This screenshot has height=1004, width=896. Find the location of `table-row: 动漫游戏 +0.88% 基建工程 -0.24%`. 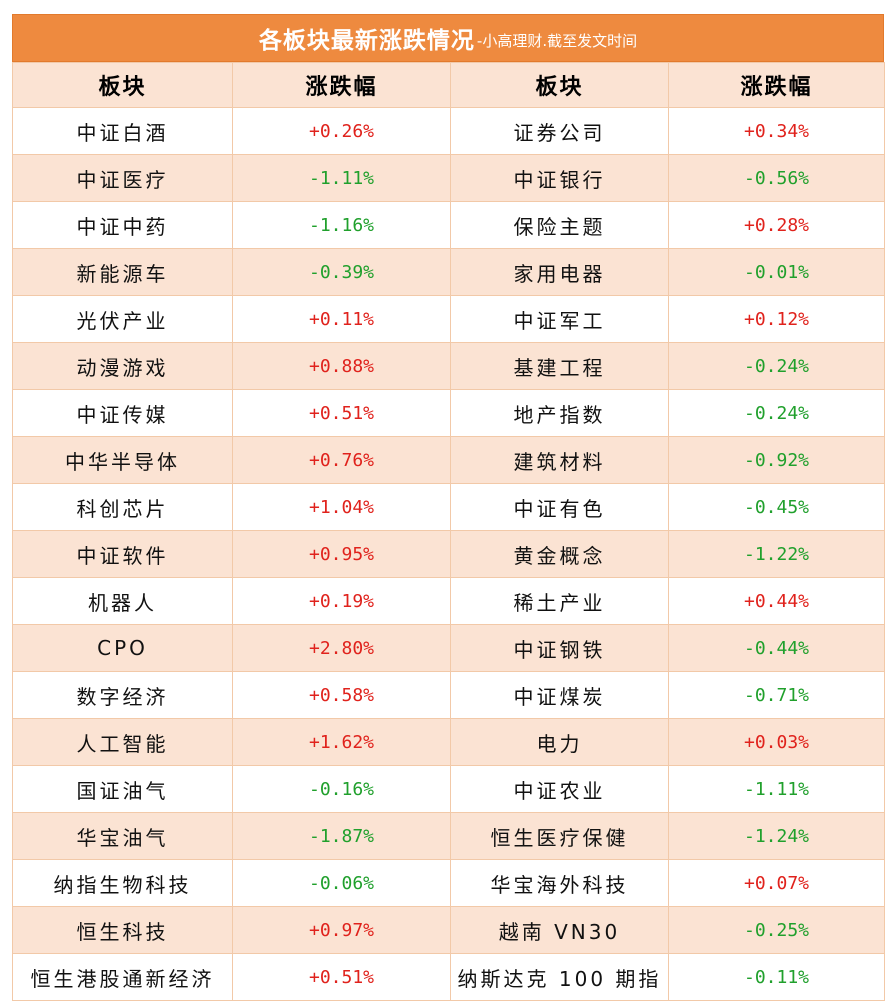

table-row: 动漫游戏 +0.88% 基建工程 -0.24% is located at coordinates (448, 366).